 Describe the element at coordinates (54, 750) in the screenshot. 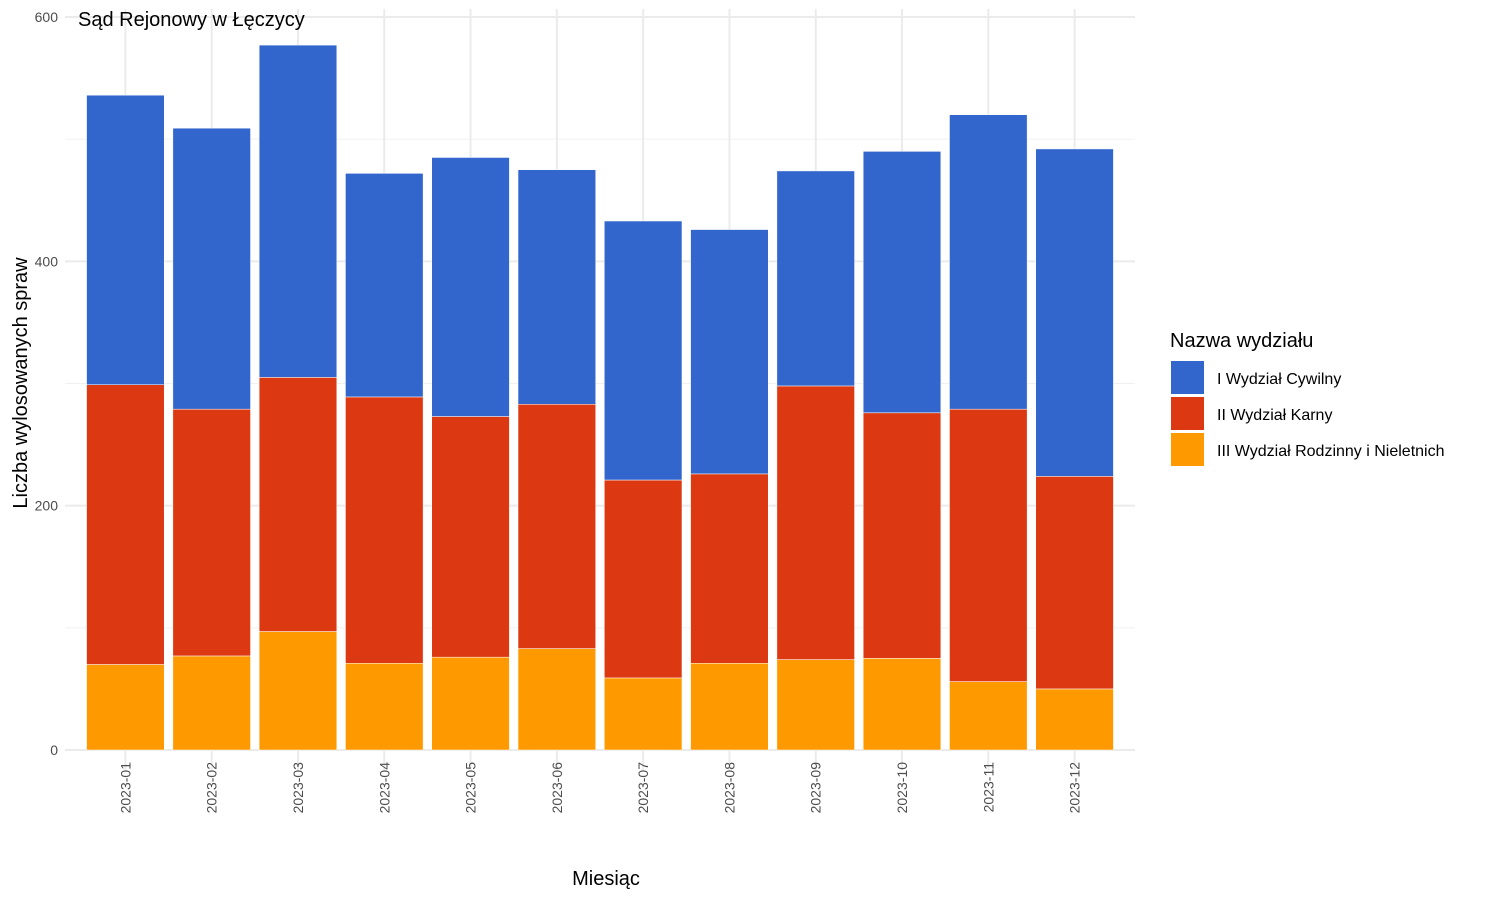

I see `y-tick-label: 0` at that location.